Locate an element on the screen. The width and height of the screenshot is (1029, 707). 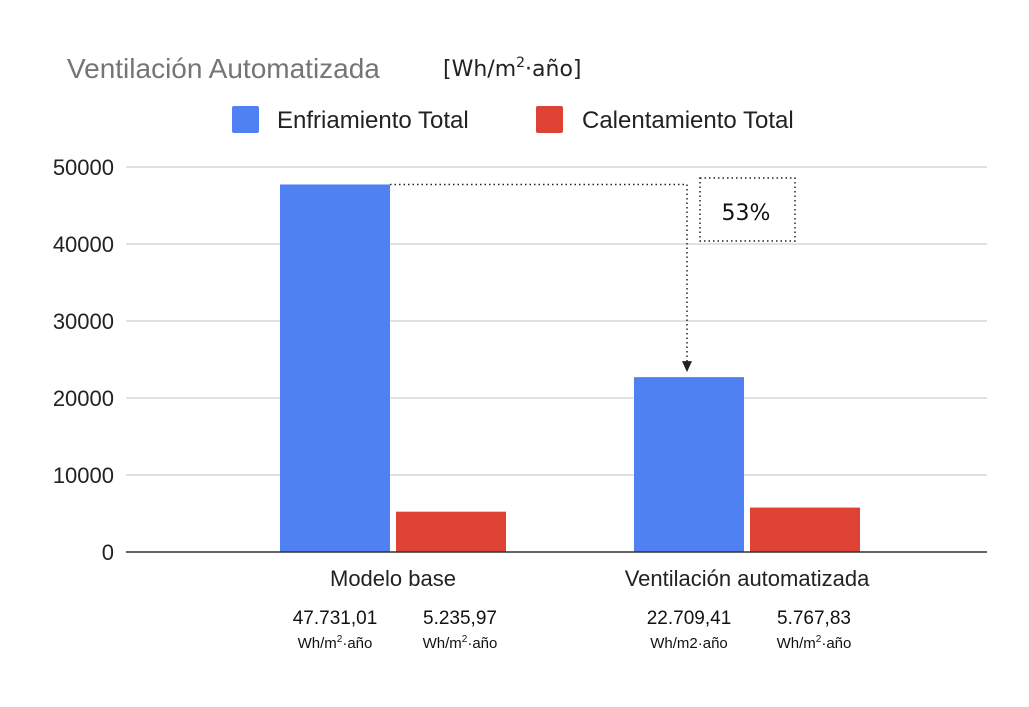
value-label-vent-enfriamiento: 22.709,41 is located at coordinates (689, 618).